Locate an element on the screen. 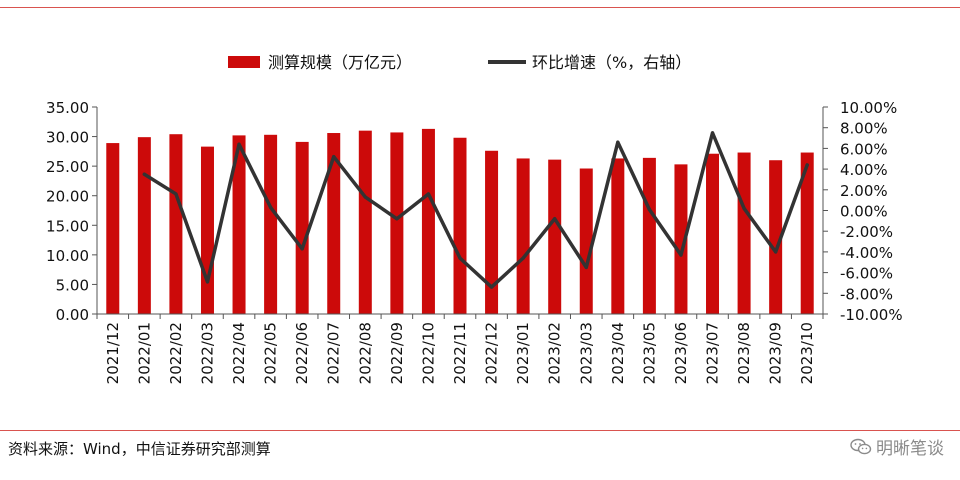 This screenshot has height=480, width=960. legend-label-line: 环比增速（%，右轴） is located at coordinates (611, 62).